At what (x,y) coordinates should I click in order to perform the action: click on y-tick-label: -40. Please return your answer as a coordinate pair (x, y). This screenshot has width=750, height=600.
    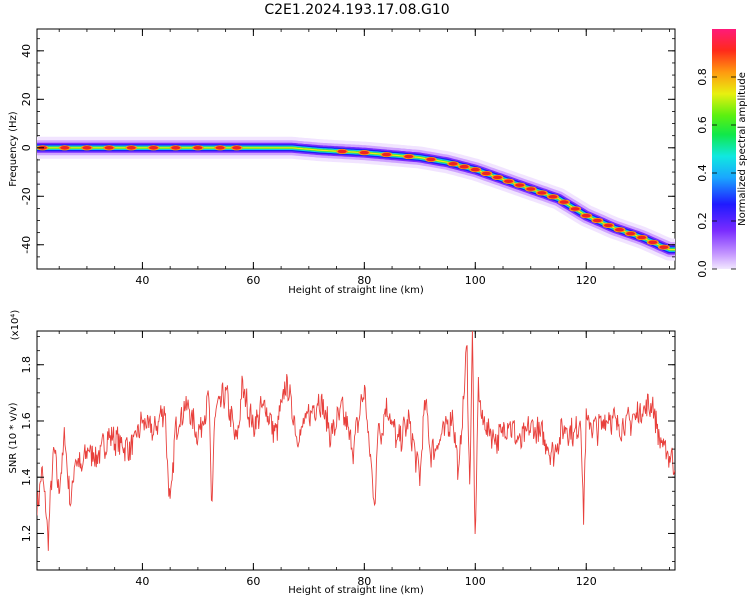
    Looking at the image, I should click on (26, 245).